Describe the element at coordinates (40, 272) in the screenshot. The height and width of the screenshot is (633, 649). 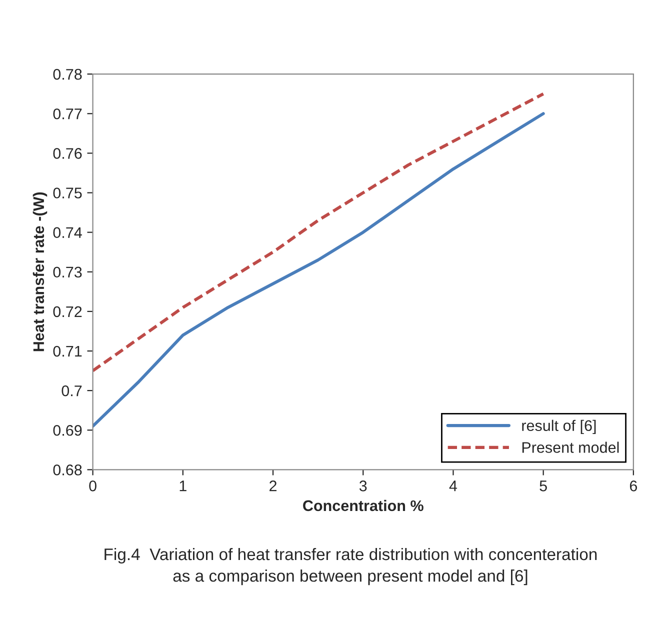
I see `y-axis-title: Heat transfer rate -(W)` at that location.